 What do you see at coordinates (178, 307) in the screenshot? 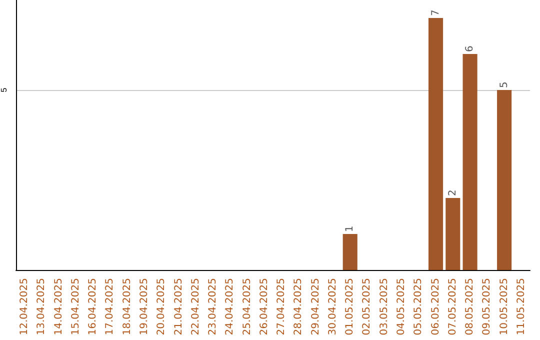
I see `x-tick-label: 21.04.2025` at bounding box center [178, 307].